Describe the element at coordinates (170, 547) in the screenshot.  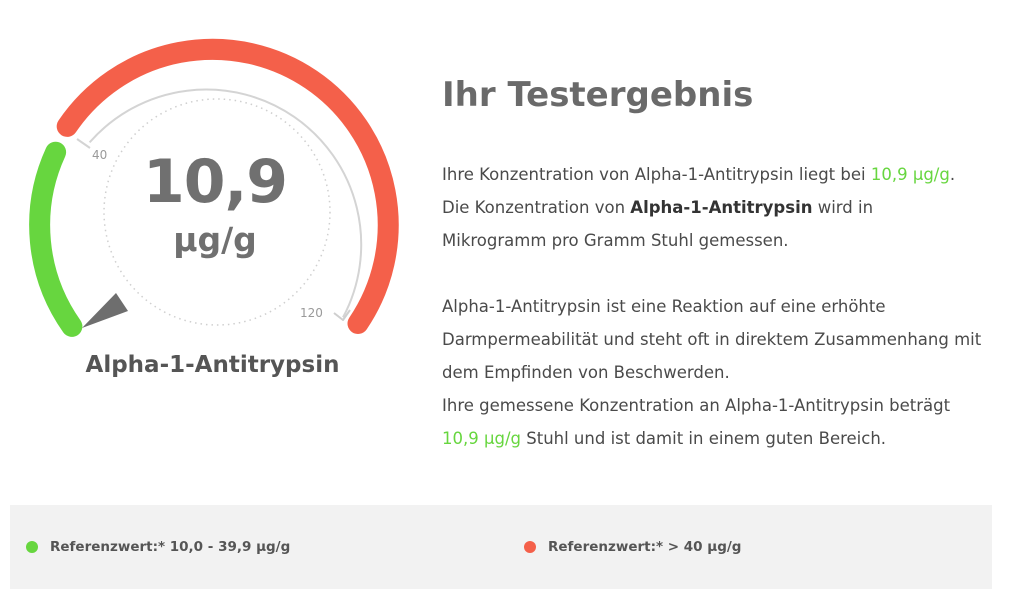
I see `legend-good-label: Referenzwert:* 10,0 - 39,9 µg/g` at that location.